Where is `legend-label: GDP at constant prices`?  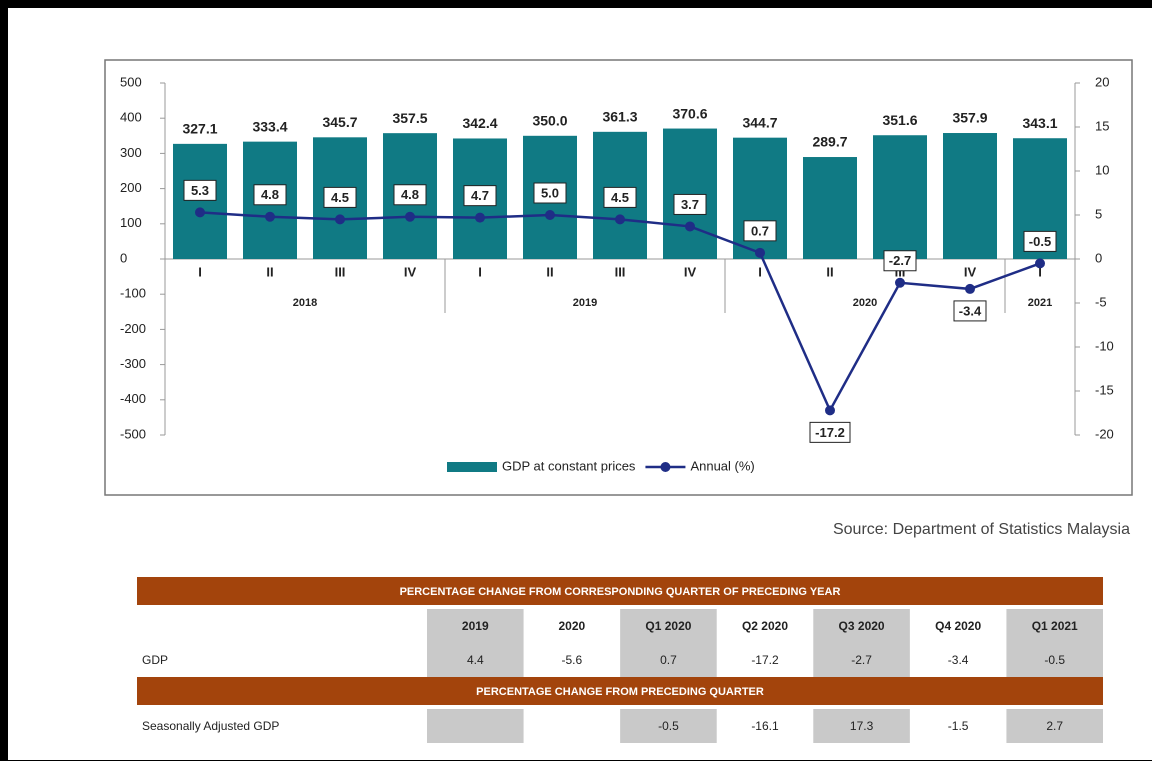 legend-label: GDP at constant prices is located at coordinates (569, 465).